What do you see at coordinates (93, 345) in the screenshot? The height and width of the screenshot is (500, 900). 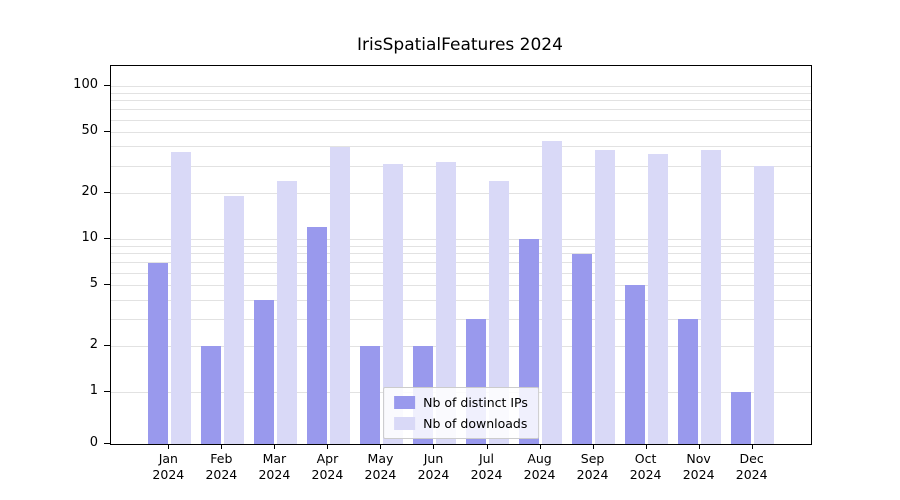 I see `y-tick-label-2: 2` at bounding box center [93, 345].